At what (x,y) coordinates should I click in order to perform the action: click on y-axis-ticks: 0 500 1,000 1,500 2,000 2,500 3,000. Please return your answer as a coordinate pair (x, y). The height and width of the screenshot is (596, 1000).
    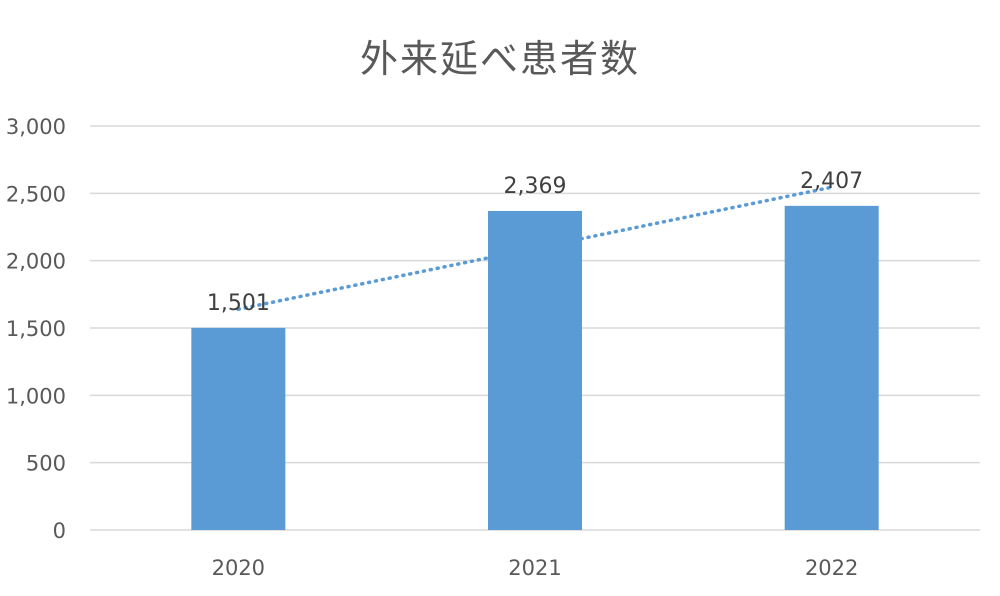
    Looking at the image, I should click on (36, 329).